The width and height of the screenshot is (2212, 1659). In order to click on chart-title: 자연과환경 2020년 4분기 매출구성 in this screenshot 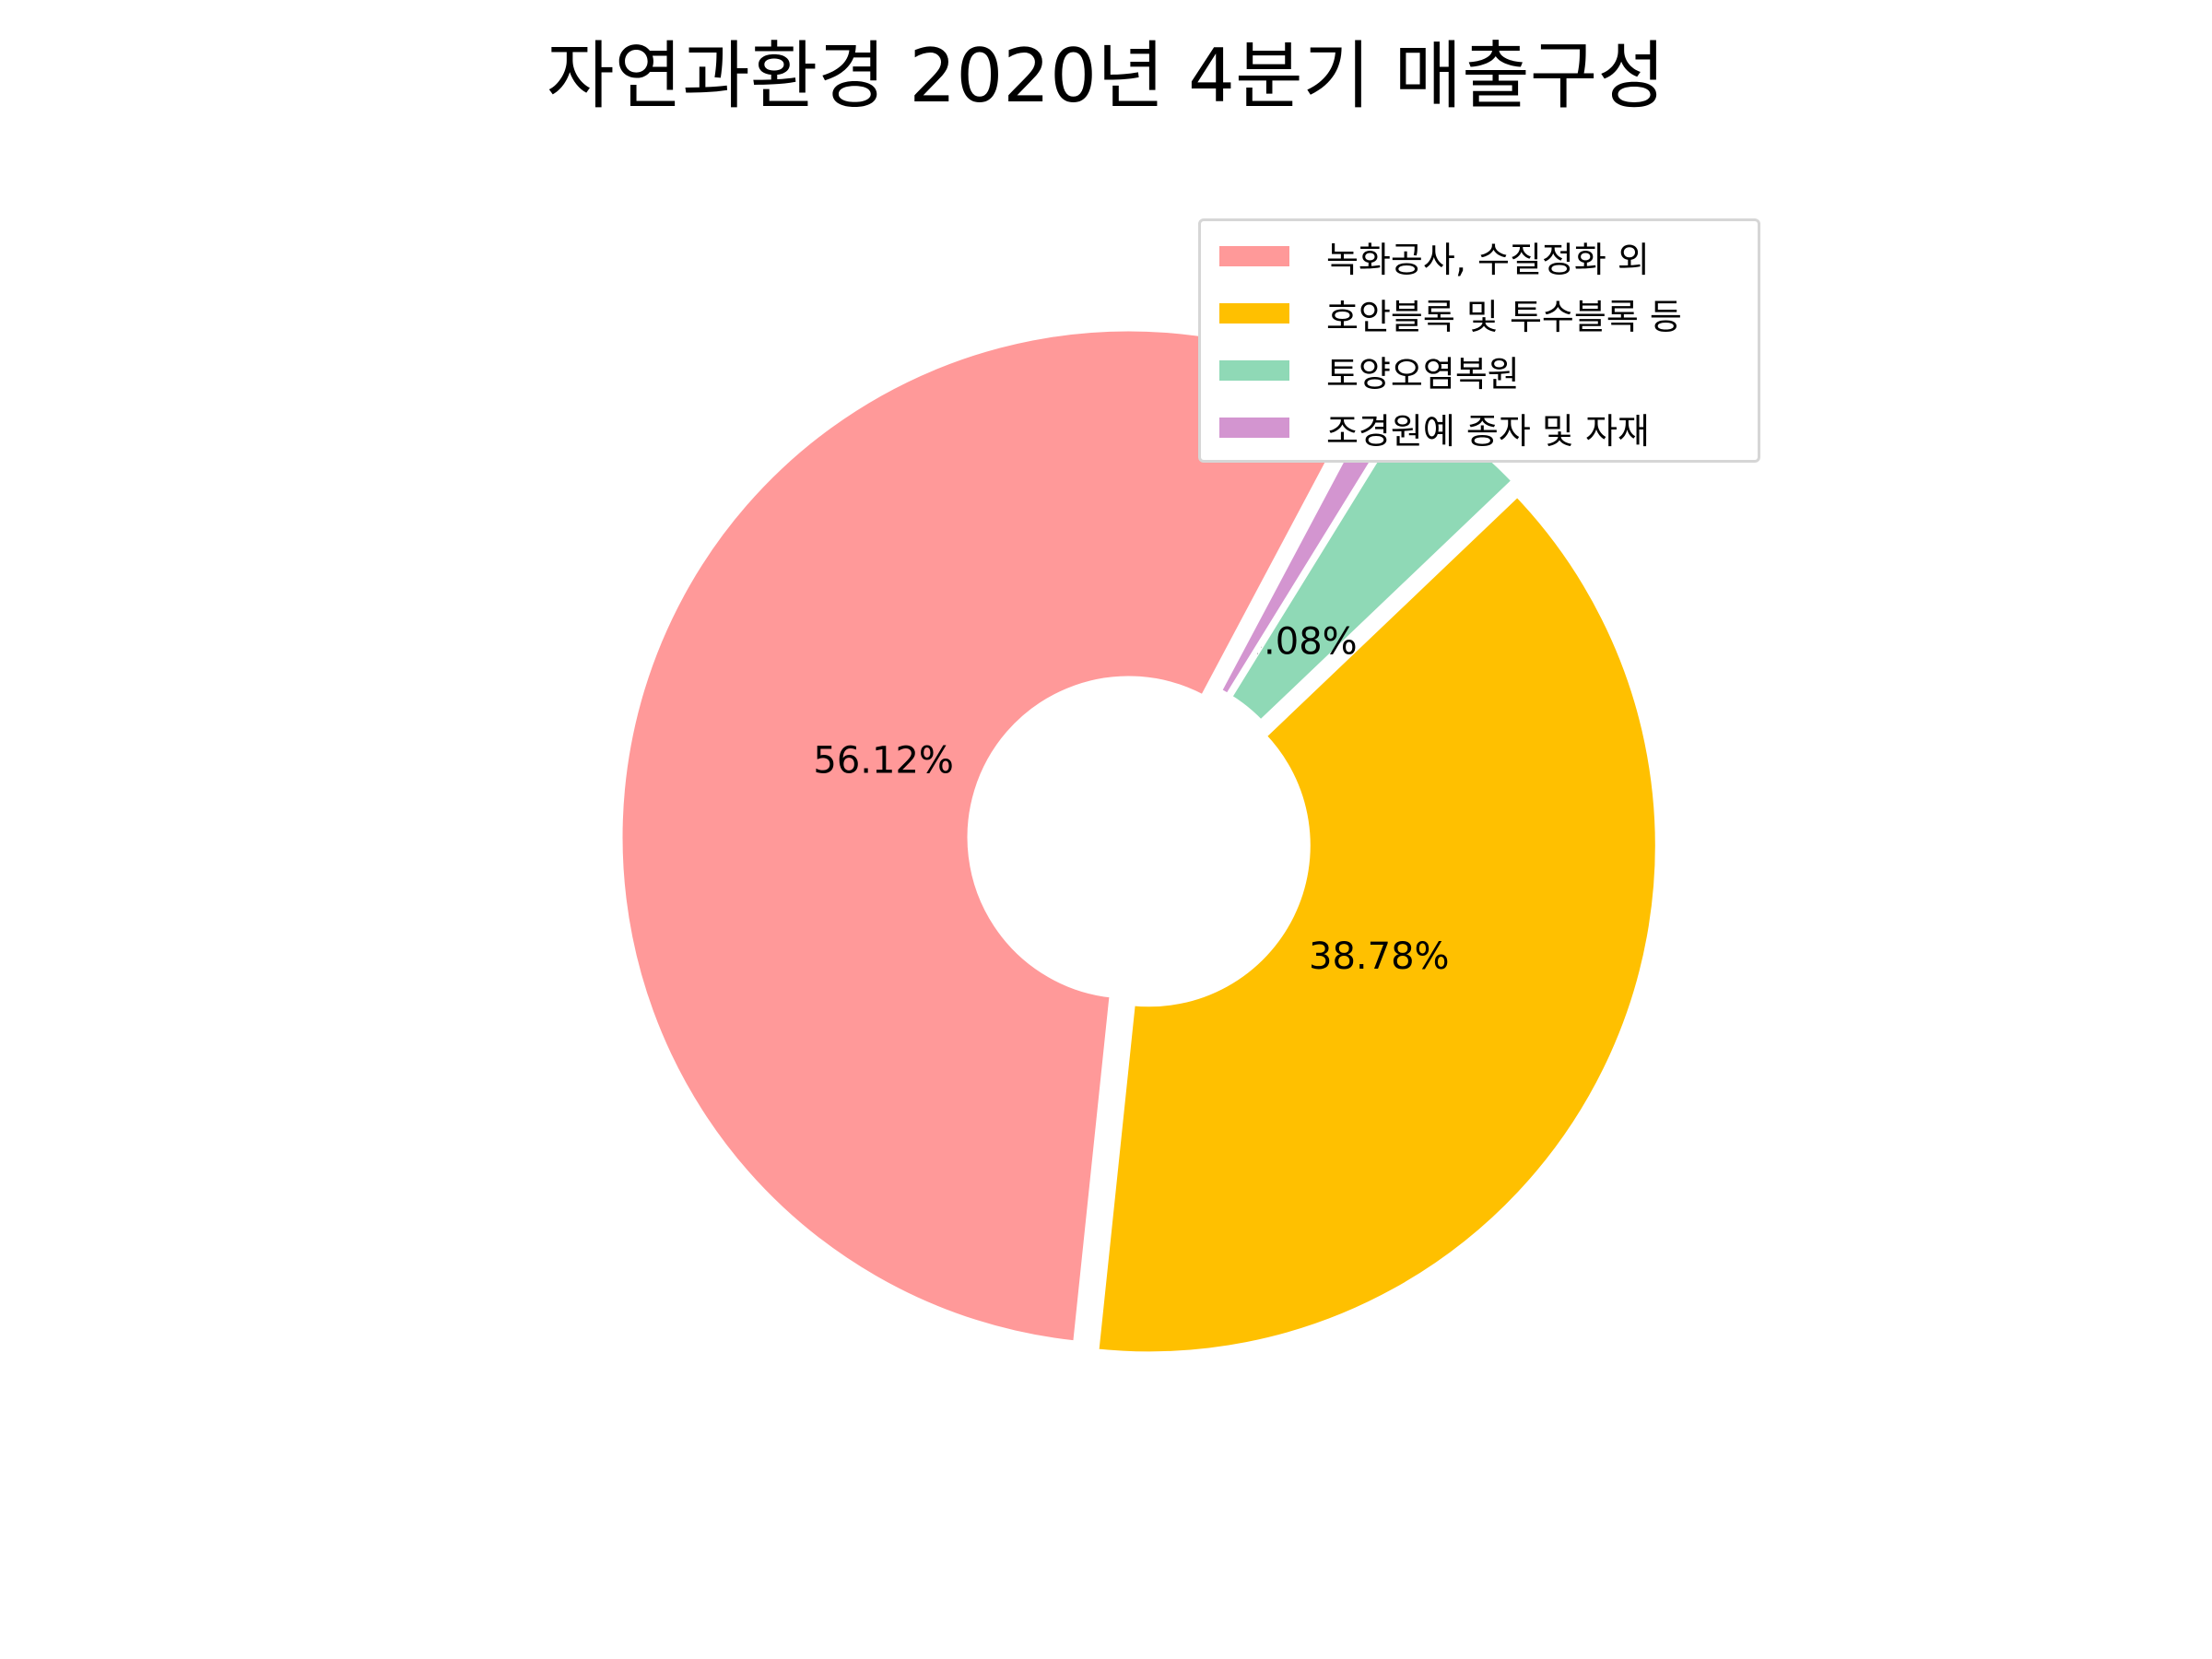, I will do `click(1106, 76)`.